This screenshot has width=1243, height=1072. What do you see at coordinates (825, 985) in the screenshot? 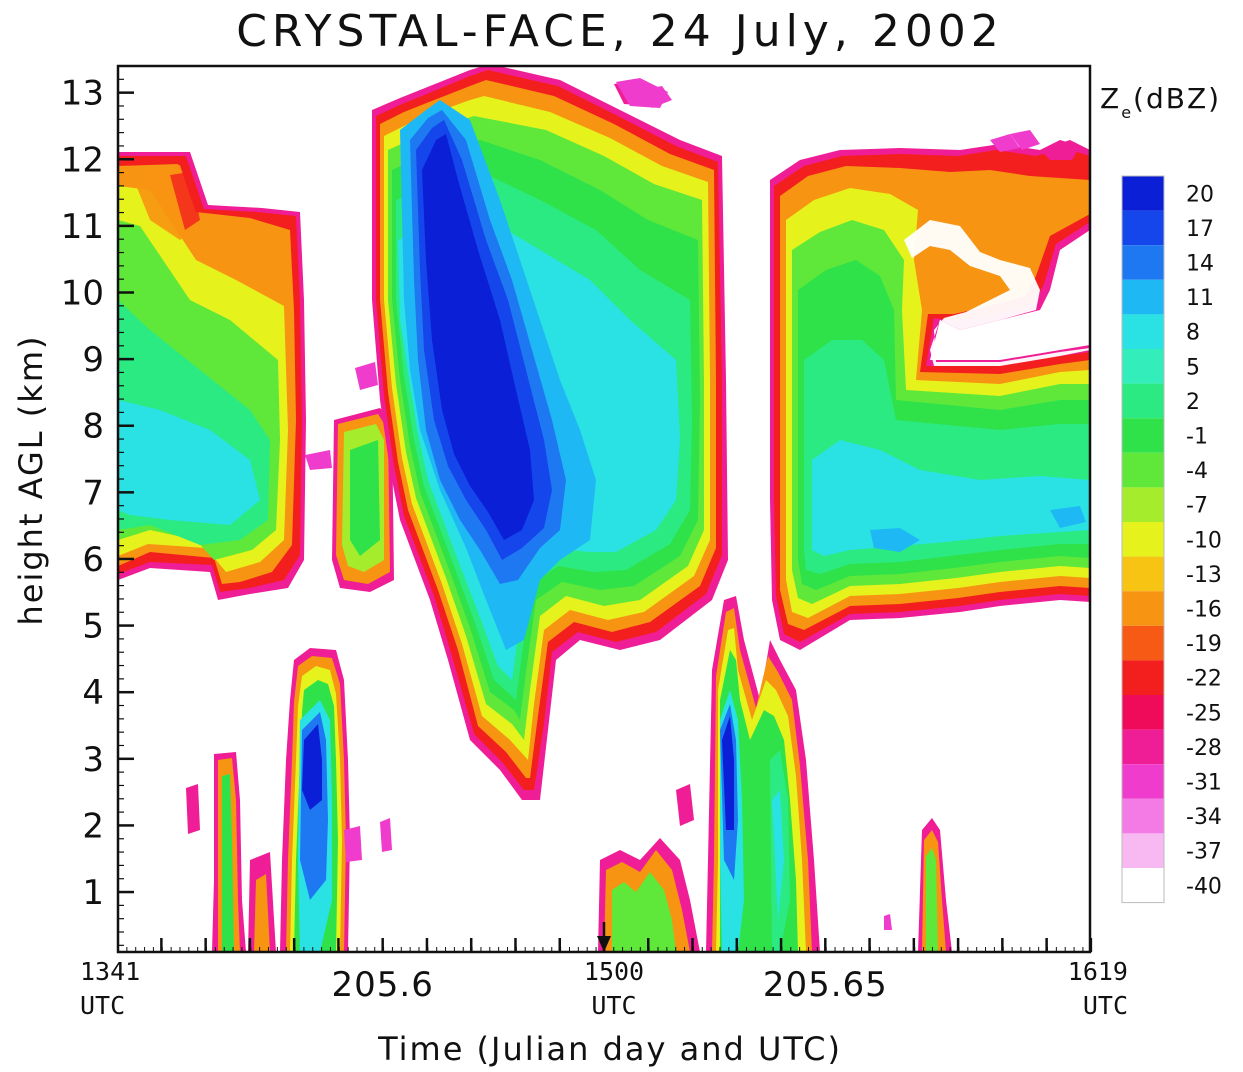
I see `x-tick-label: 205.65` at bounding box center [825, 985].